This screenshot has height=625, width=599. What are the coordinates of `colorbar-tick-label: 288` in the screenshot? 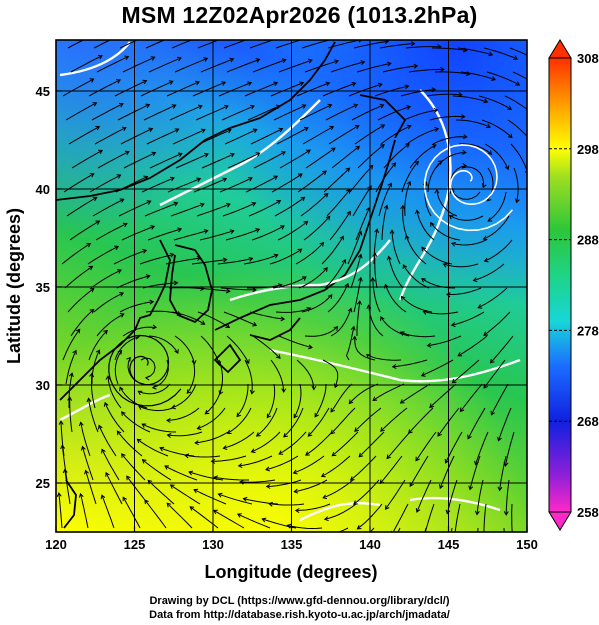 It's located at (588, 240).